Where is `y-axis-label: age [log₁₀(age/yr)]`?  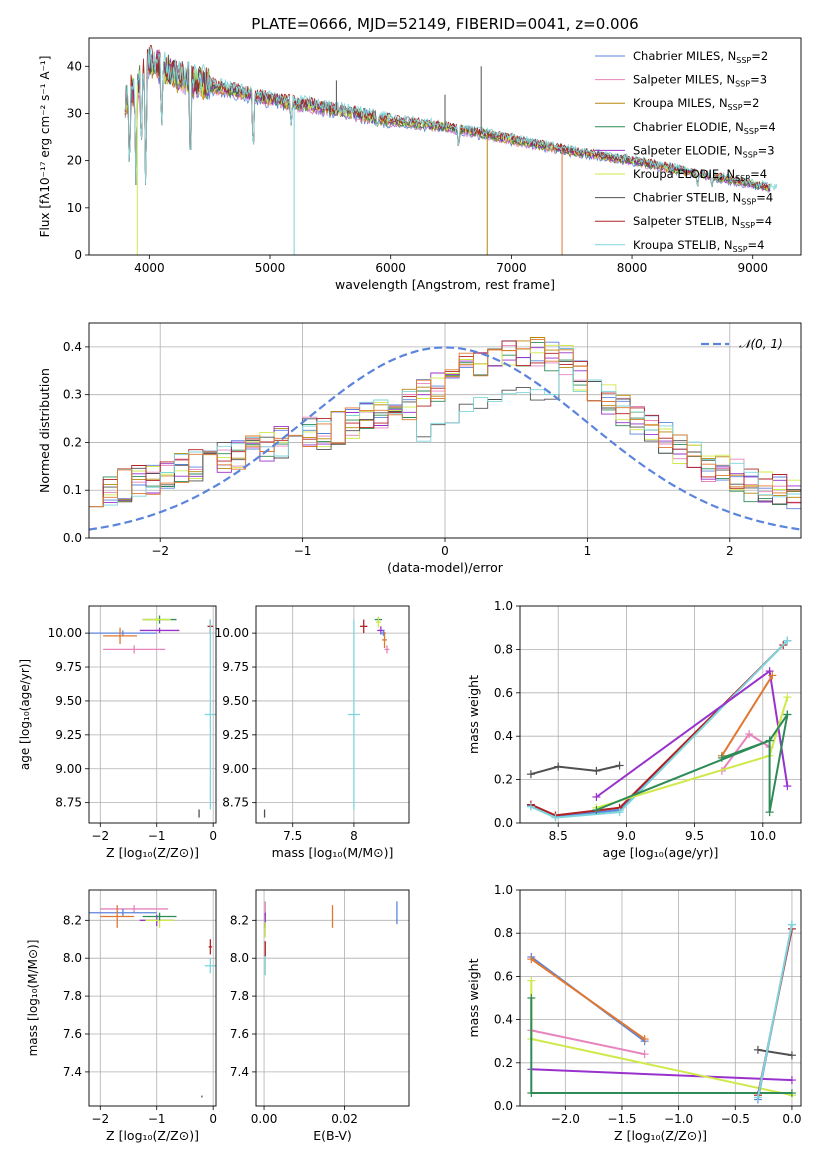 y-axis-label: age [log₁₀(age/yr)] is located at coordinates (25, 714).